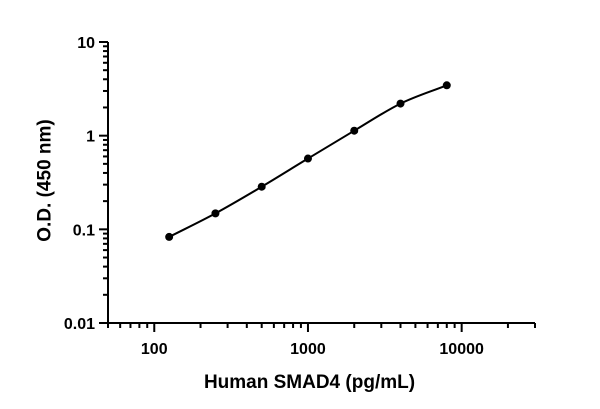  I want to click on y-tick-label: 0.01, so click(79, 324).